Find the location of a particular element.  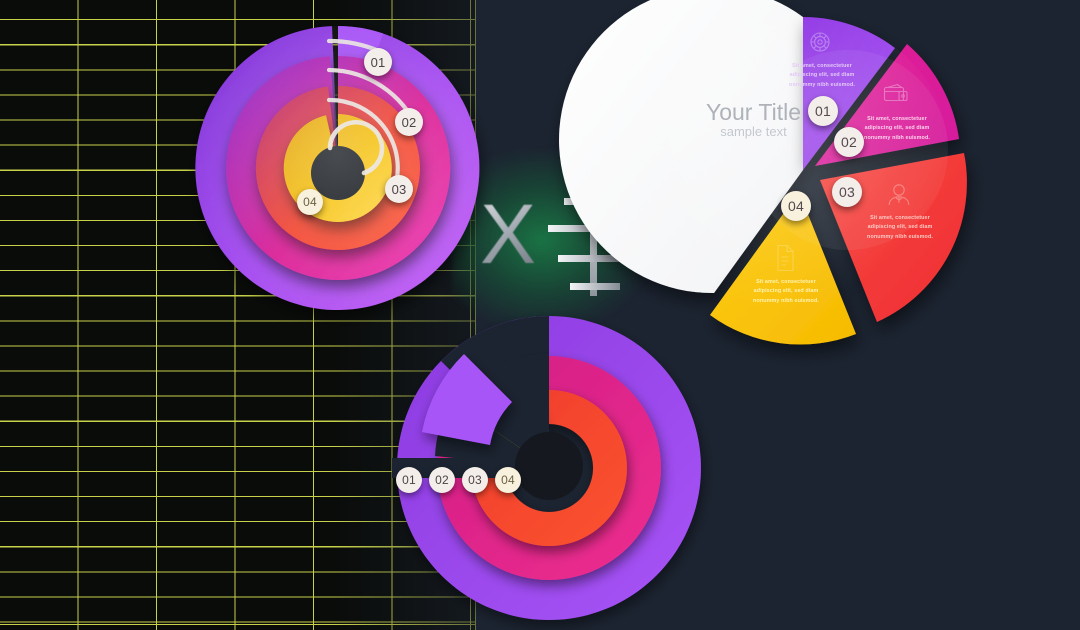

floating-purple-wedge is located at coordinates (467, 399).